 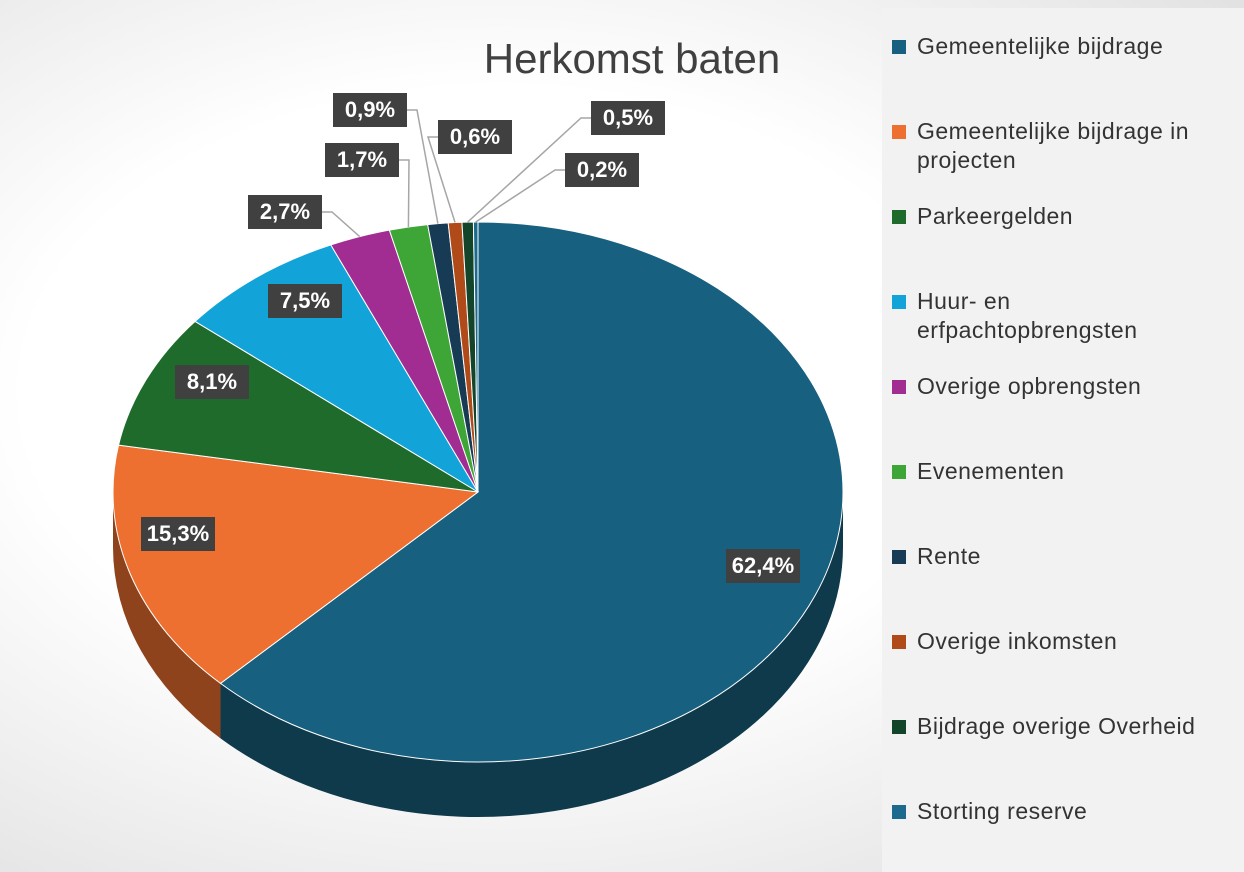 What do you see at coordinates (632, 58) in the screenshot?
I see `chart-title: Herkomst baten` at bounding box center [632, 58].